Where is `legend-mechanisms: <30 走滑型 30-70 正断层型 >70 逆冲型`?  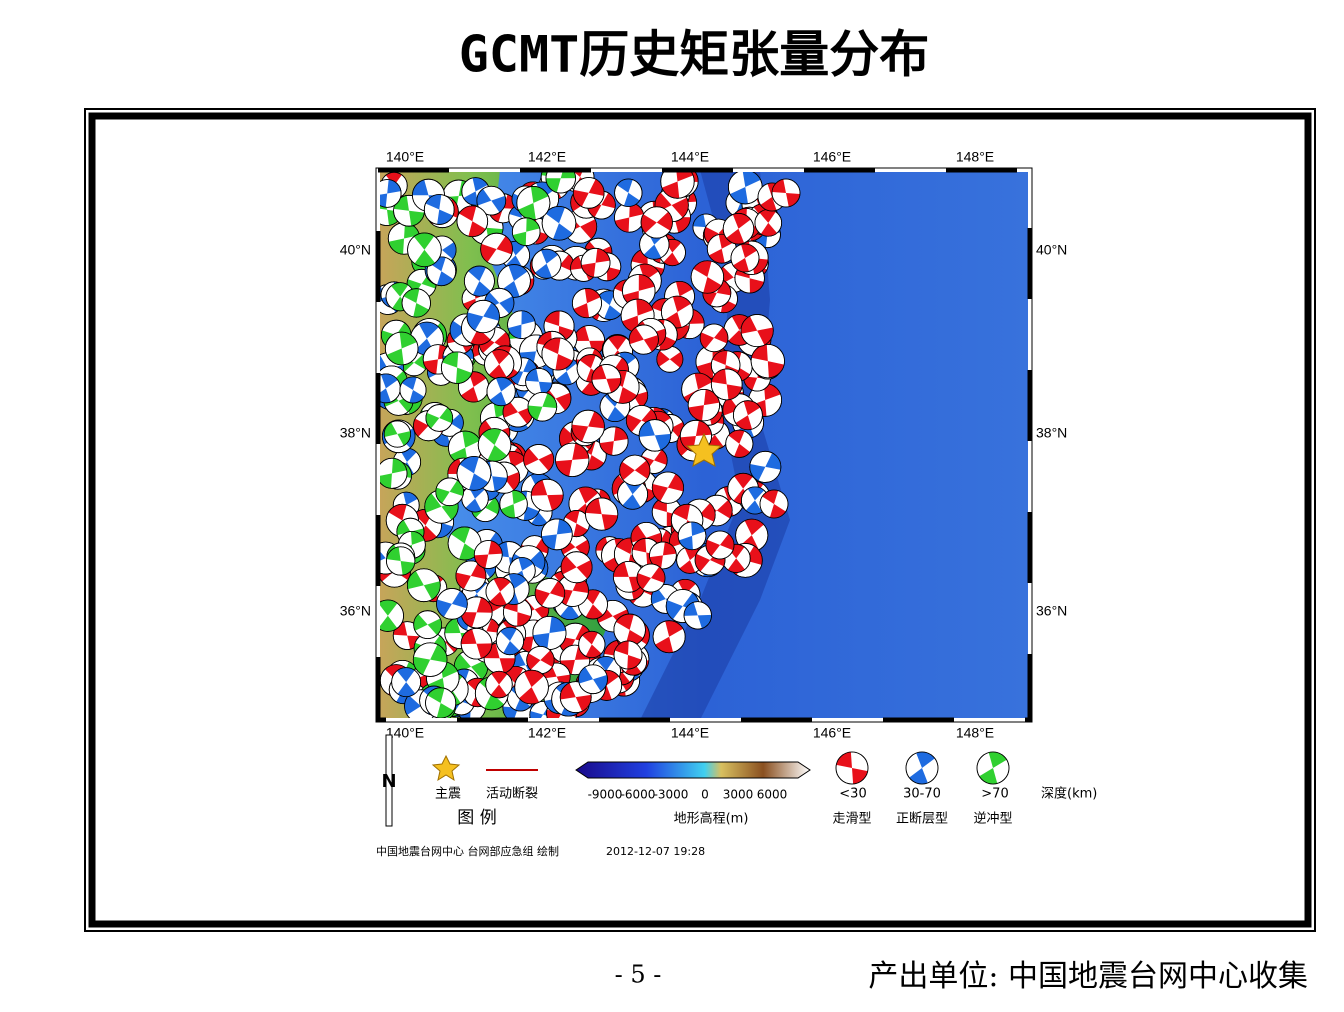
legend-mechanisms: <30 走滑型 30-70 正断层型 >70 逆冲型 is located at coordinates (922, 789).